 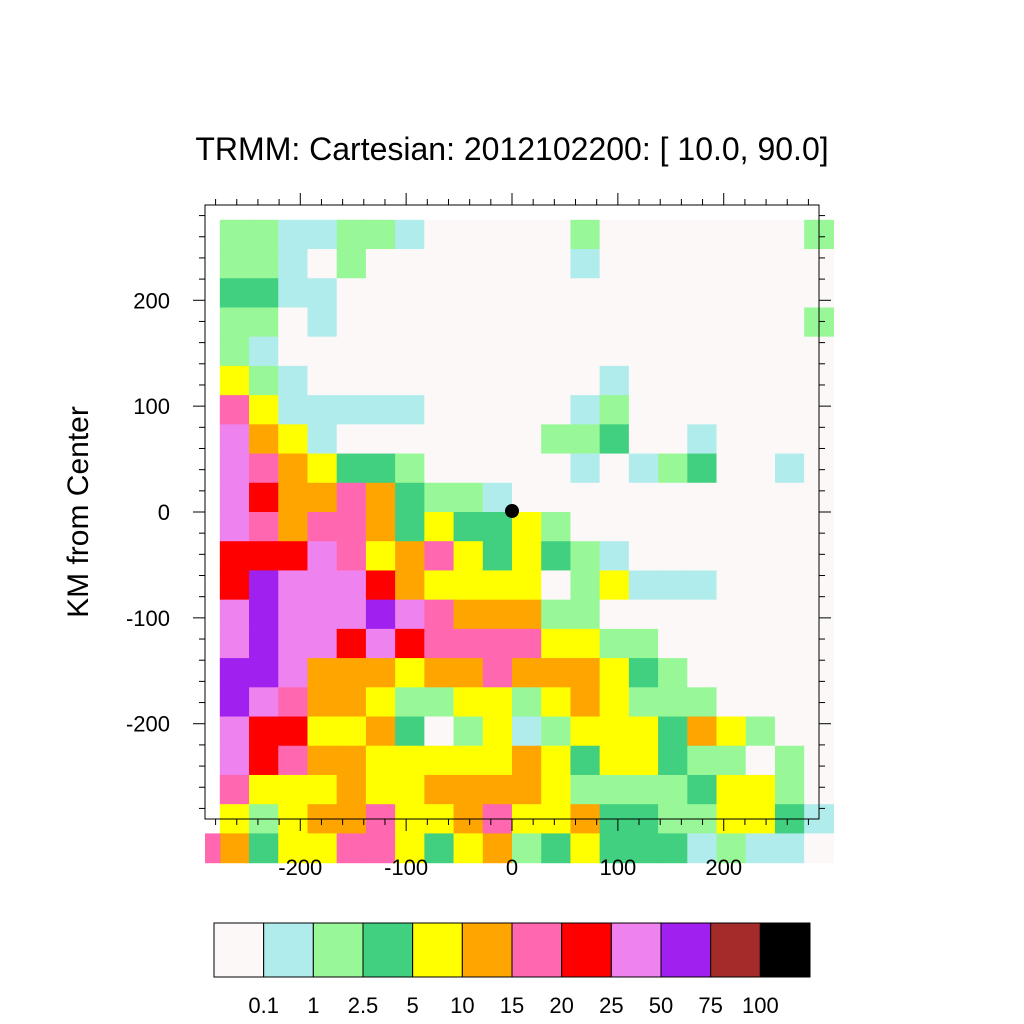 I want to click on x-tick-label: 200, so click(x=723, y=867).